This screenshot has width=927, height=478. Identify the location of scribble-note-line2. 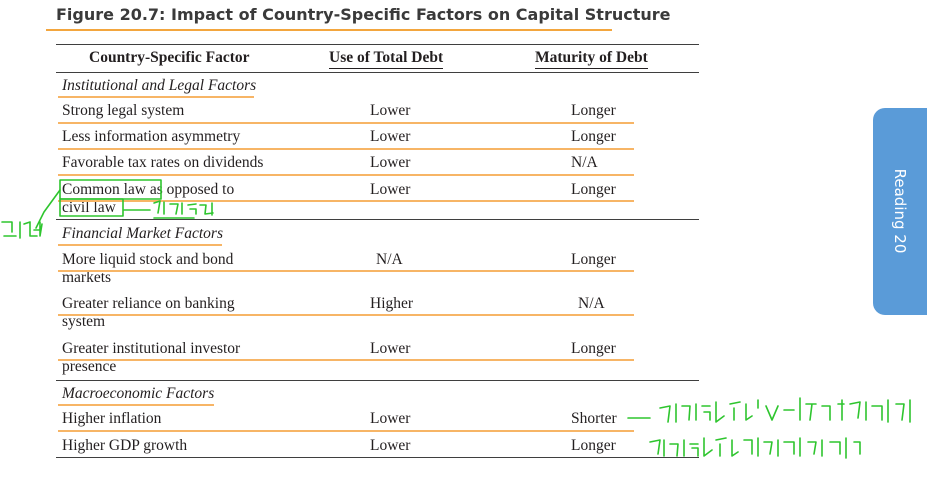
(755, 448).